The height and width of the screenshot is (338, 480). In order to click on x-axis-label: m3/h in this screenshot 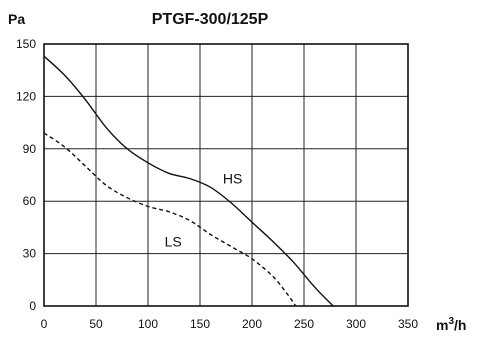, I will do `click(451, 324)`.